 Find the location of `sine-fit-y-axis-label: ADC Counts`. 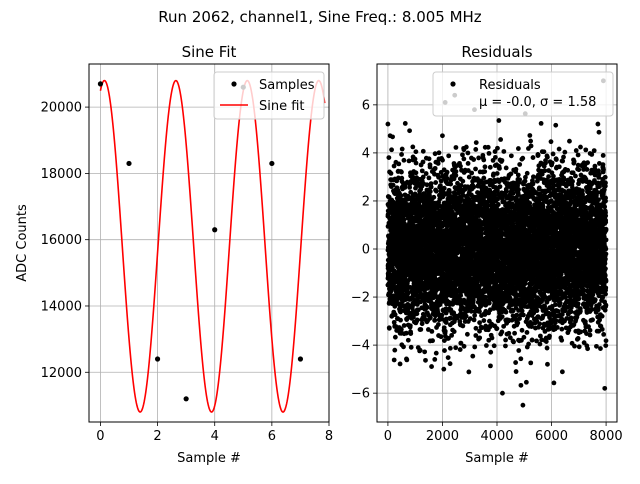

sine-fit-y-axis-label: ADC Counts is located at coordinates (22, 243).